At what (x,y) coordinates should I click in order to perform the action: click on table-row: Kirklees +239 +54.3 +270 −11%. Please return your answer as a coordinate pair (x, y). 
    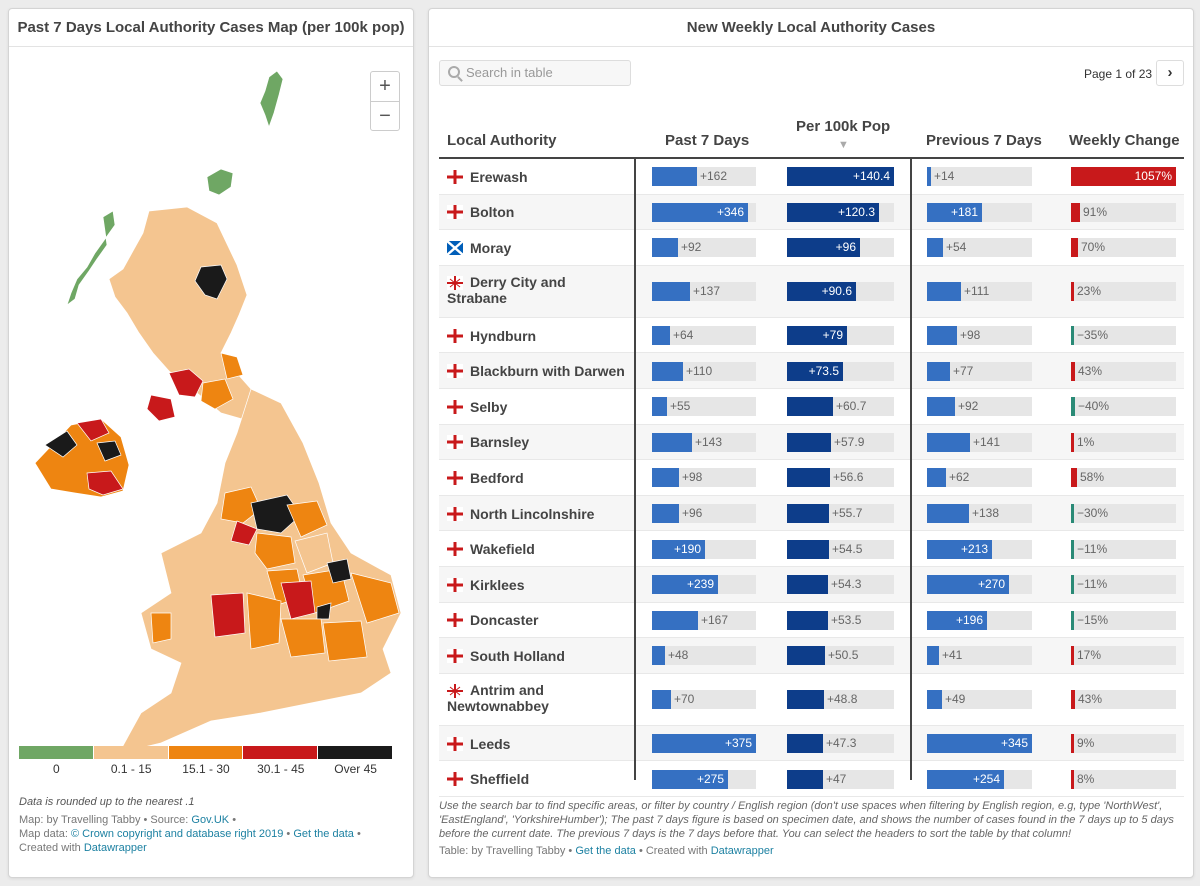
    Looking at the image, I should click on (811, 585).